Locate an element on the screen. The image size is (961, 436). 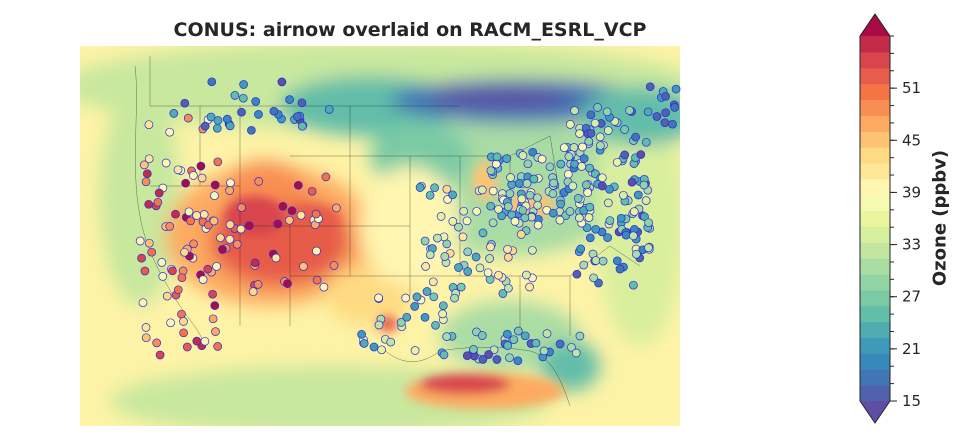
colorbar-tick-label: 45 is located at coordinates (911, 140).